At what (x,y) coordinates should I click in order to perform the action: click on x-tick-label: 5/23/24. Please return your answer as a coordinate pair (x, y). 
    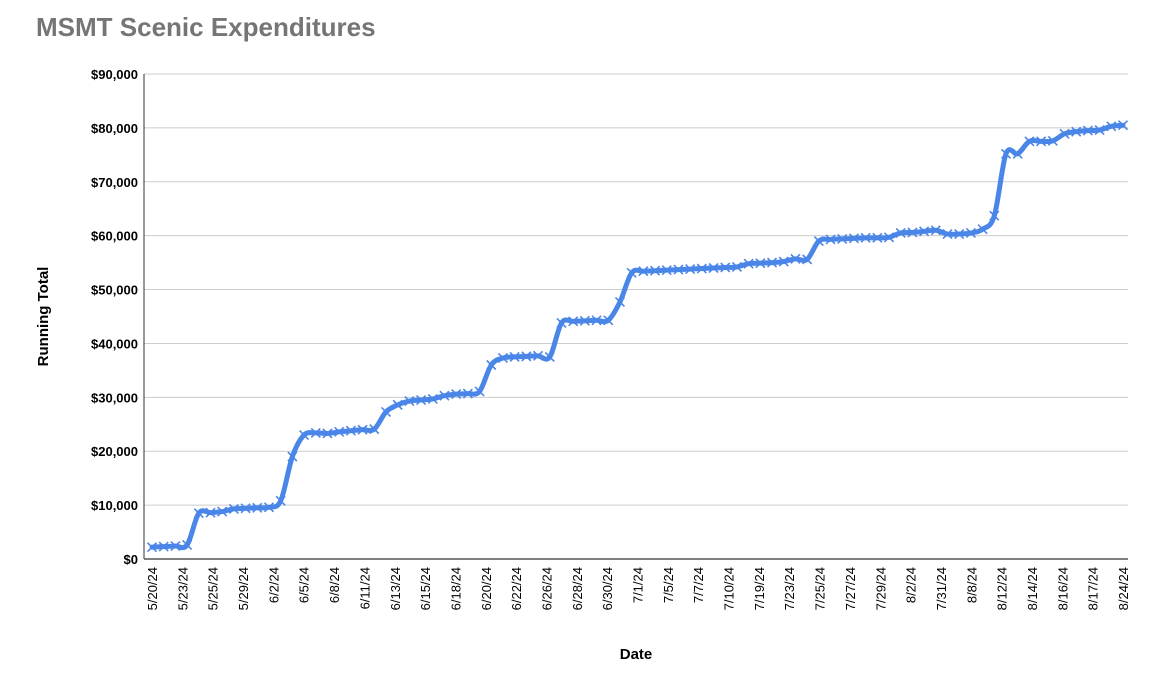
    Looking at the image, I should click on (182, 588).